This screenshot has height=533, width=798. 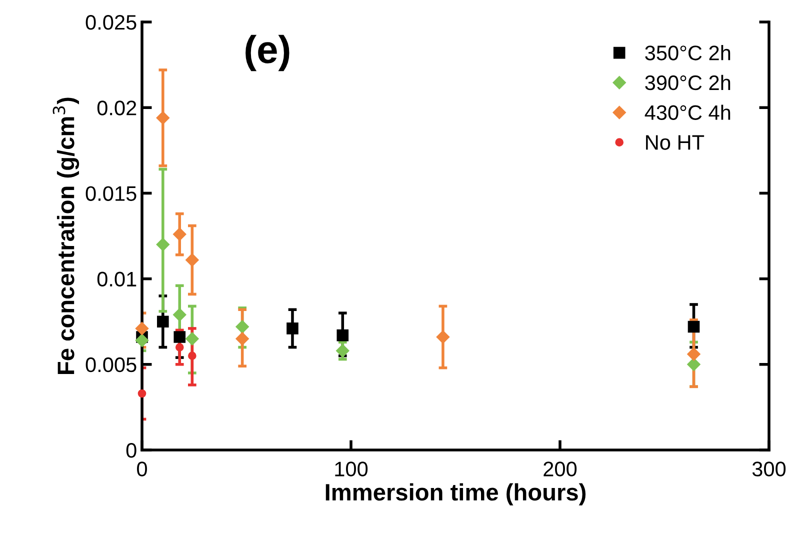 I want to click on x-tick-label: 100, so click(x=351, y=469).